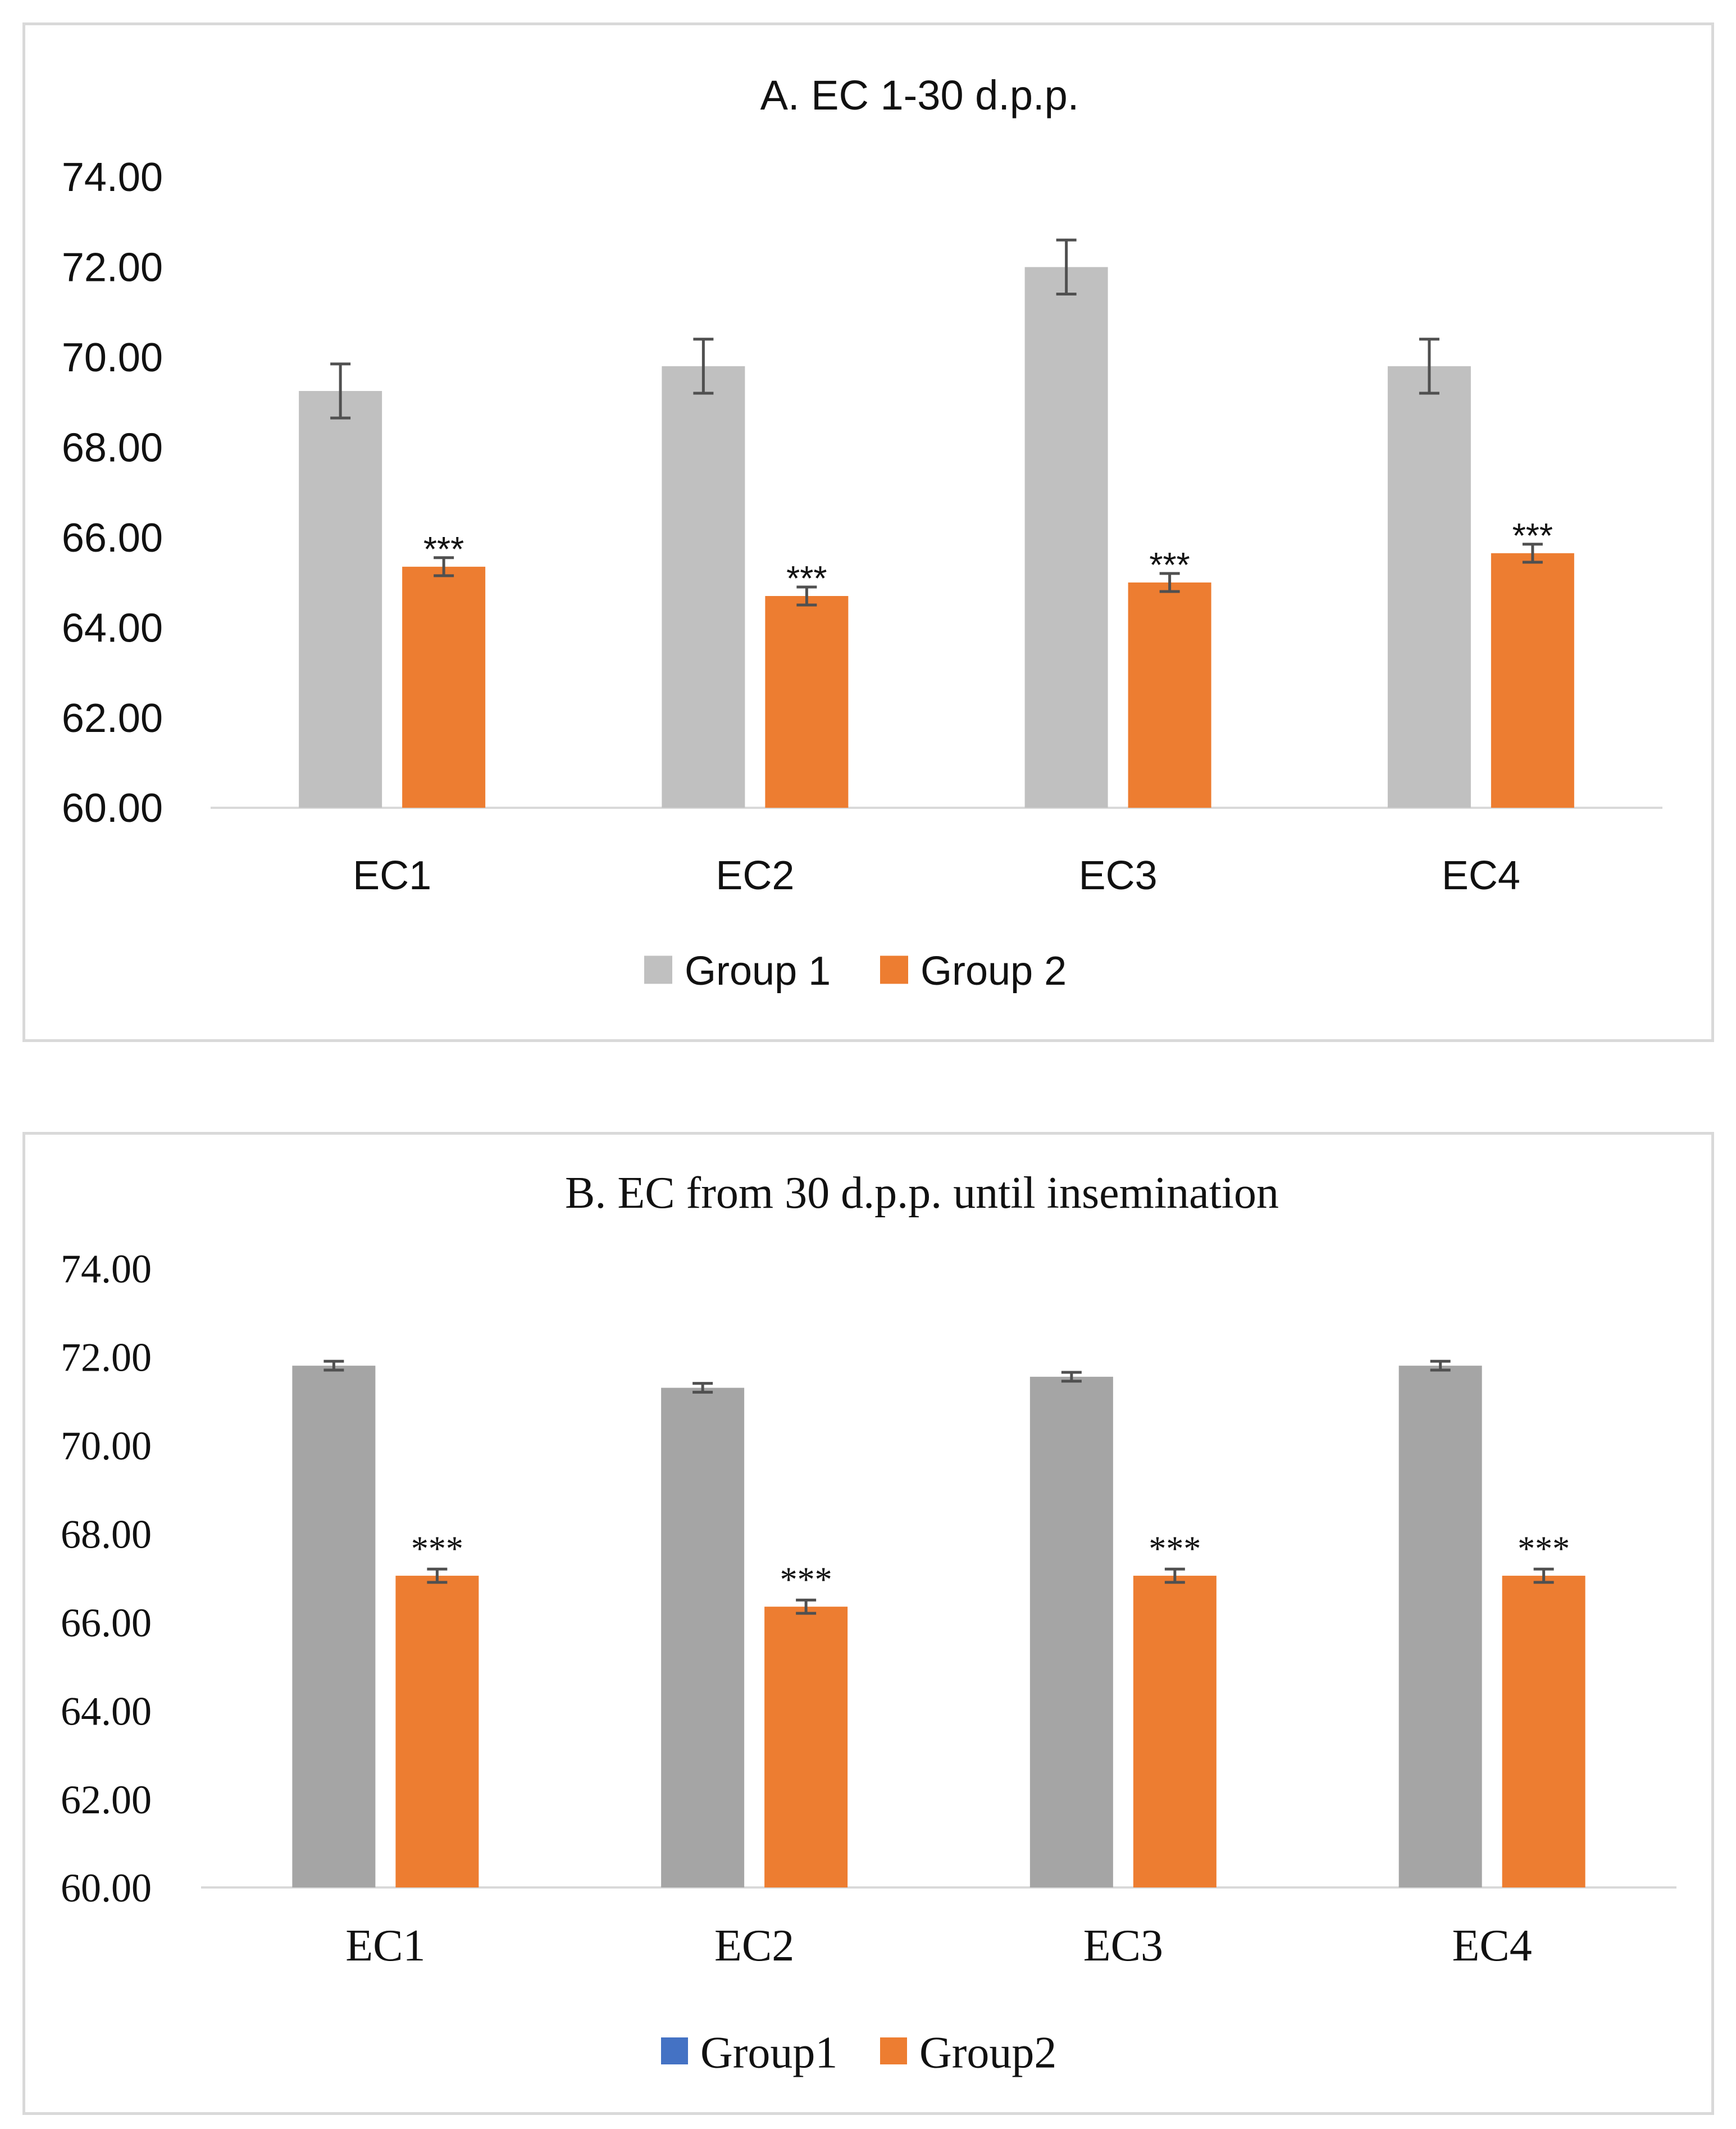  I want to click on chart-a-bar-group2-ec4, so click(1532, 680).